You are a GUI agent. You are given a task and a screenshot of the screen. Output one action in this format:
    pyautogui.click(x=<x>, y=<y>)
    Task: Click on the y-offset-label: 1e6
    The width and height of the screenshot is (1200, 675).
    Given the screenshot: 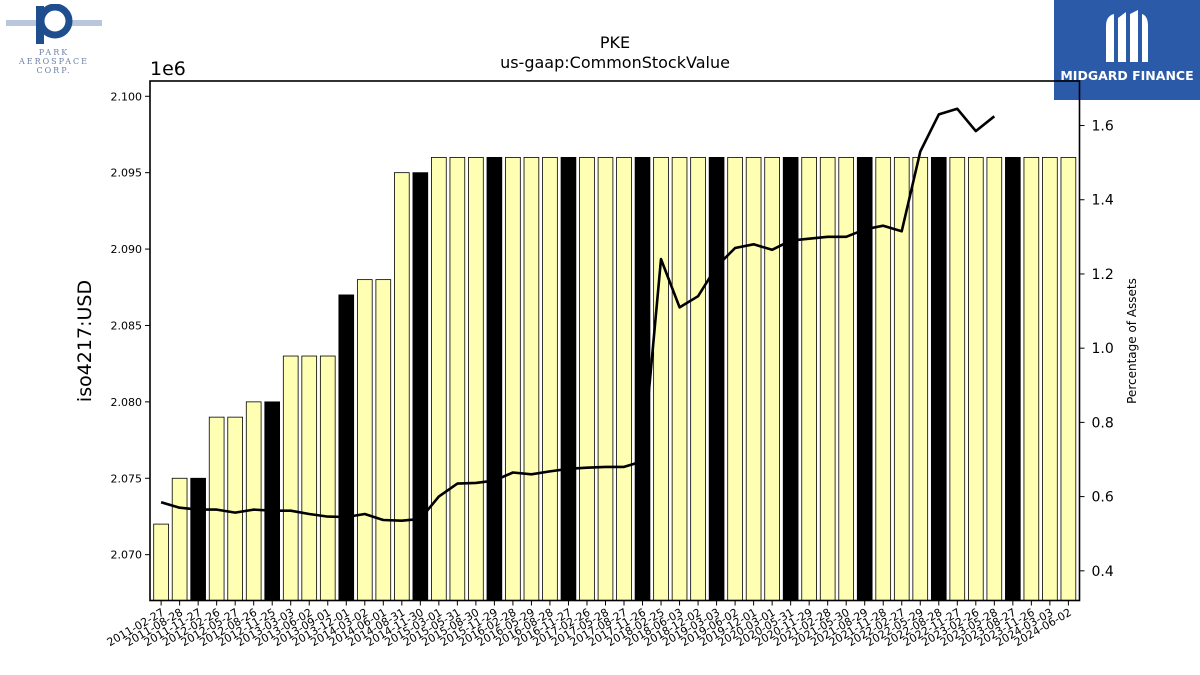 What is the action you would take?
    pyautogui.click(x=168, y=69)
    